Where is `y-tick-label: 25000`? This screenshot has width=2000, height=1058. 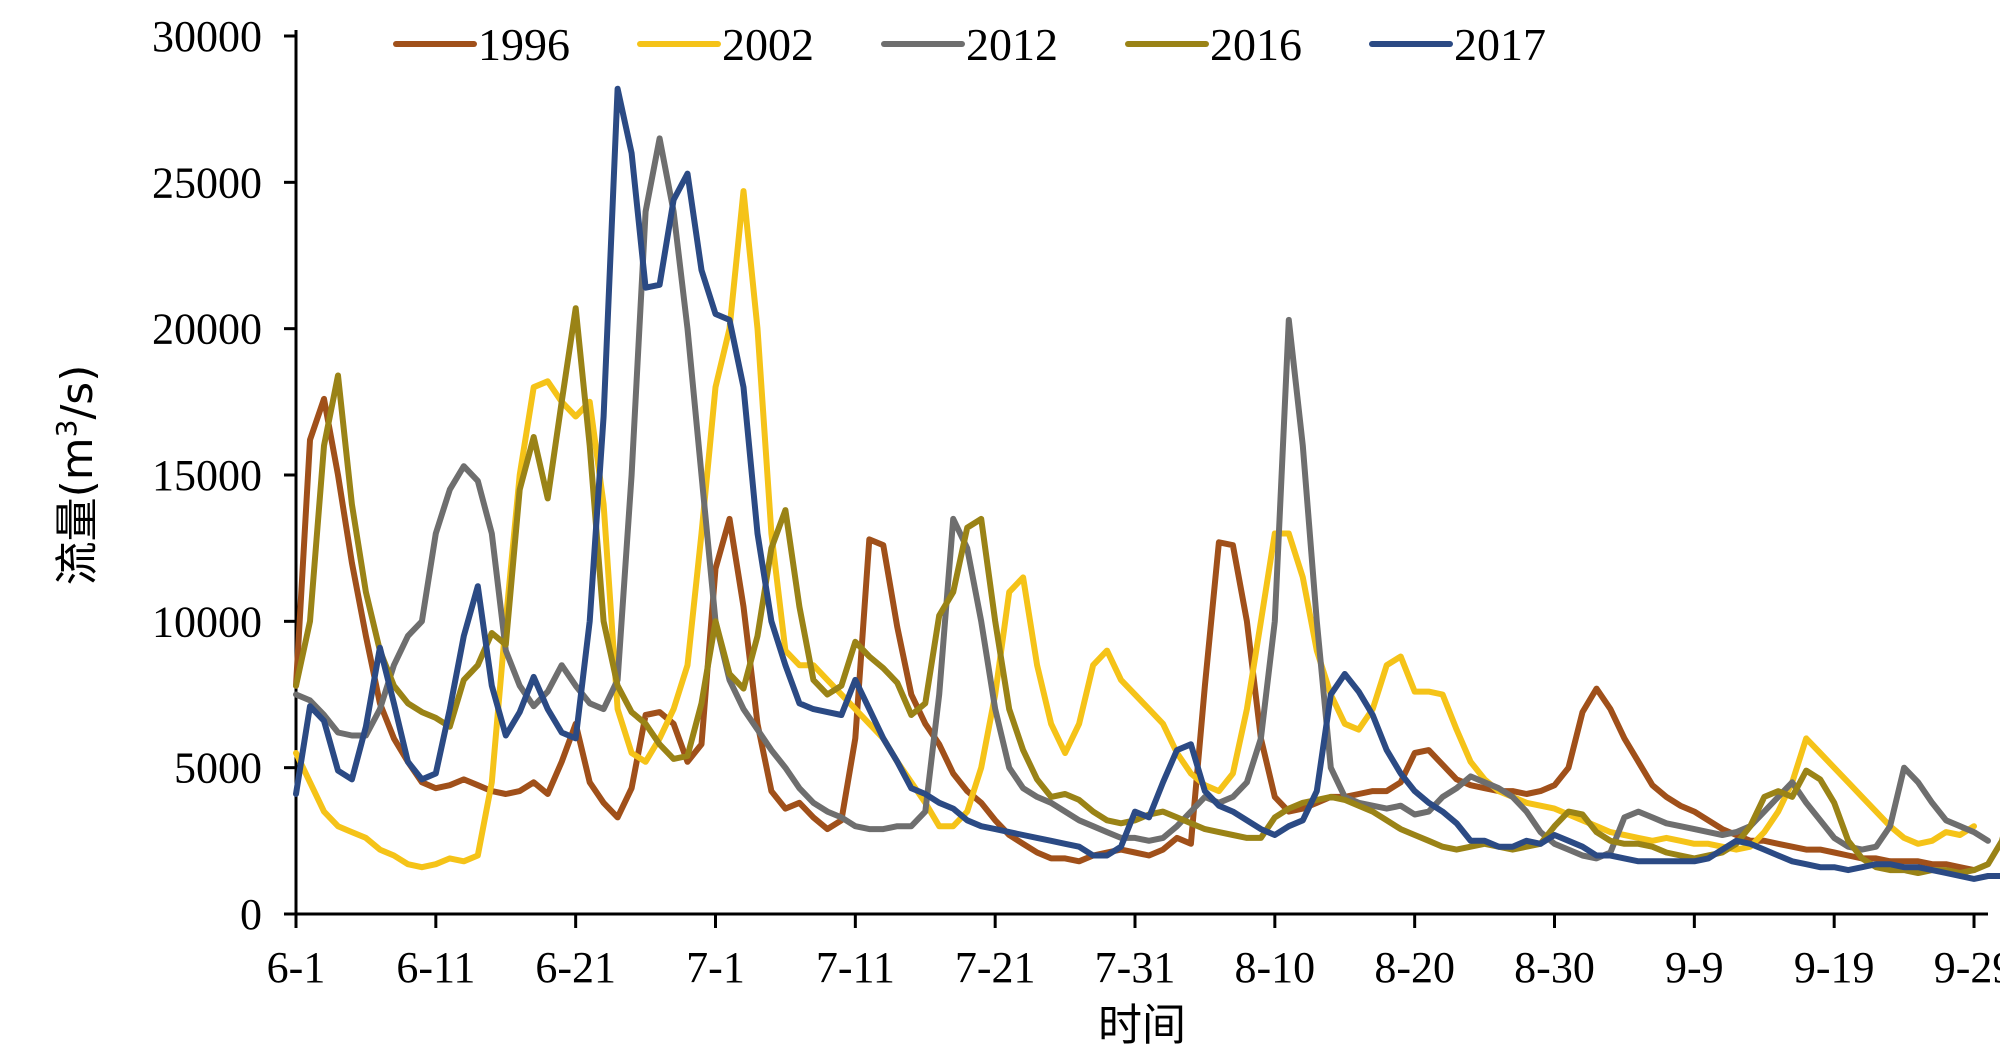
y-tick-label: 25000 is located at coordinates (207, 182).